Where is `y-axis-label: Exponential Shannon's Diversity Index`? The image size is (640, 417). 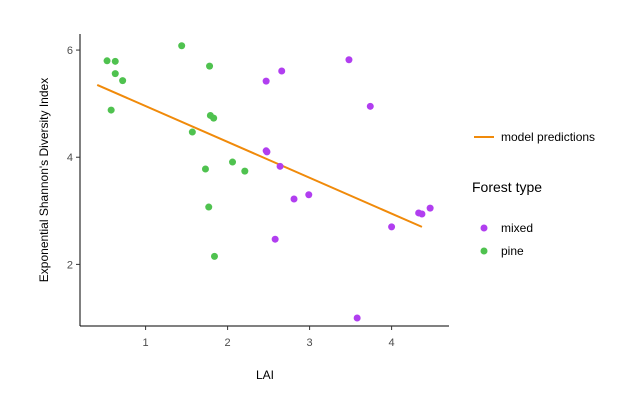 y-axis-label: Exponential Shannon's Diversity Index is located at coordinates (44, 180).